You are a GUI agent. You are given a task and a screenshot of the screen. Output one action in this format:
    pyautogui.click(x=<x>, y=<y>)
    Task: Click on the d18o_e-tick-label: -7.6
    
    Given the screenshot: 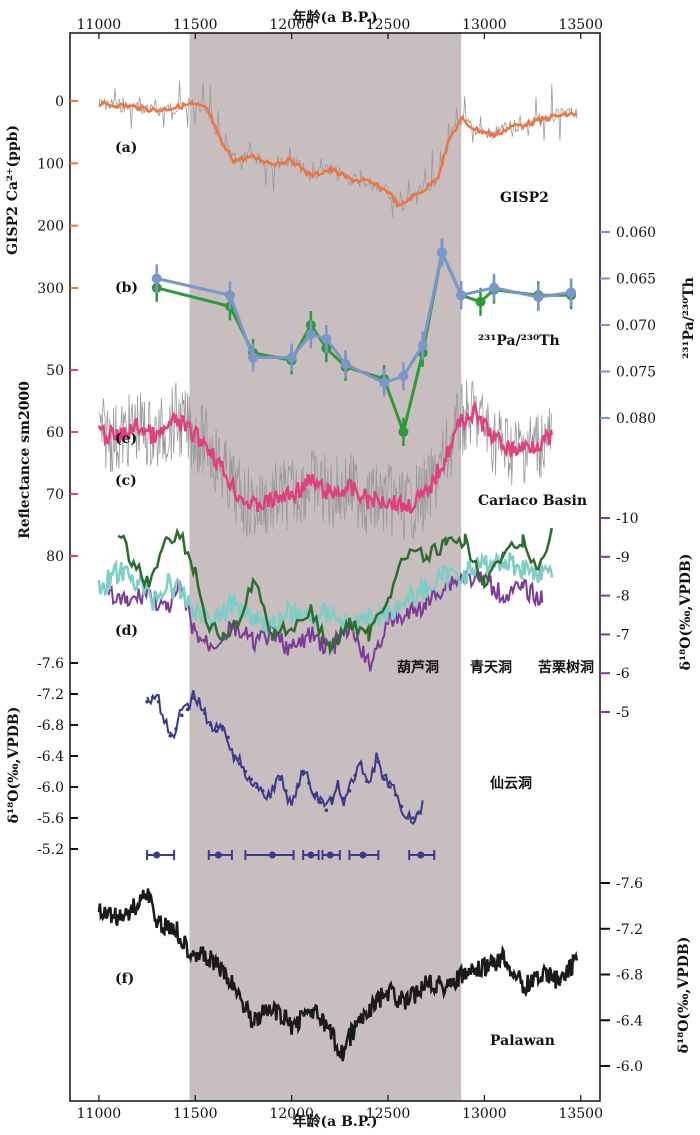 What is the action you would take?
    pyautogui.click(x=50, y=664)
    